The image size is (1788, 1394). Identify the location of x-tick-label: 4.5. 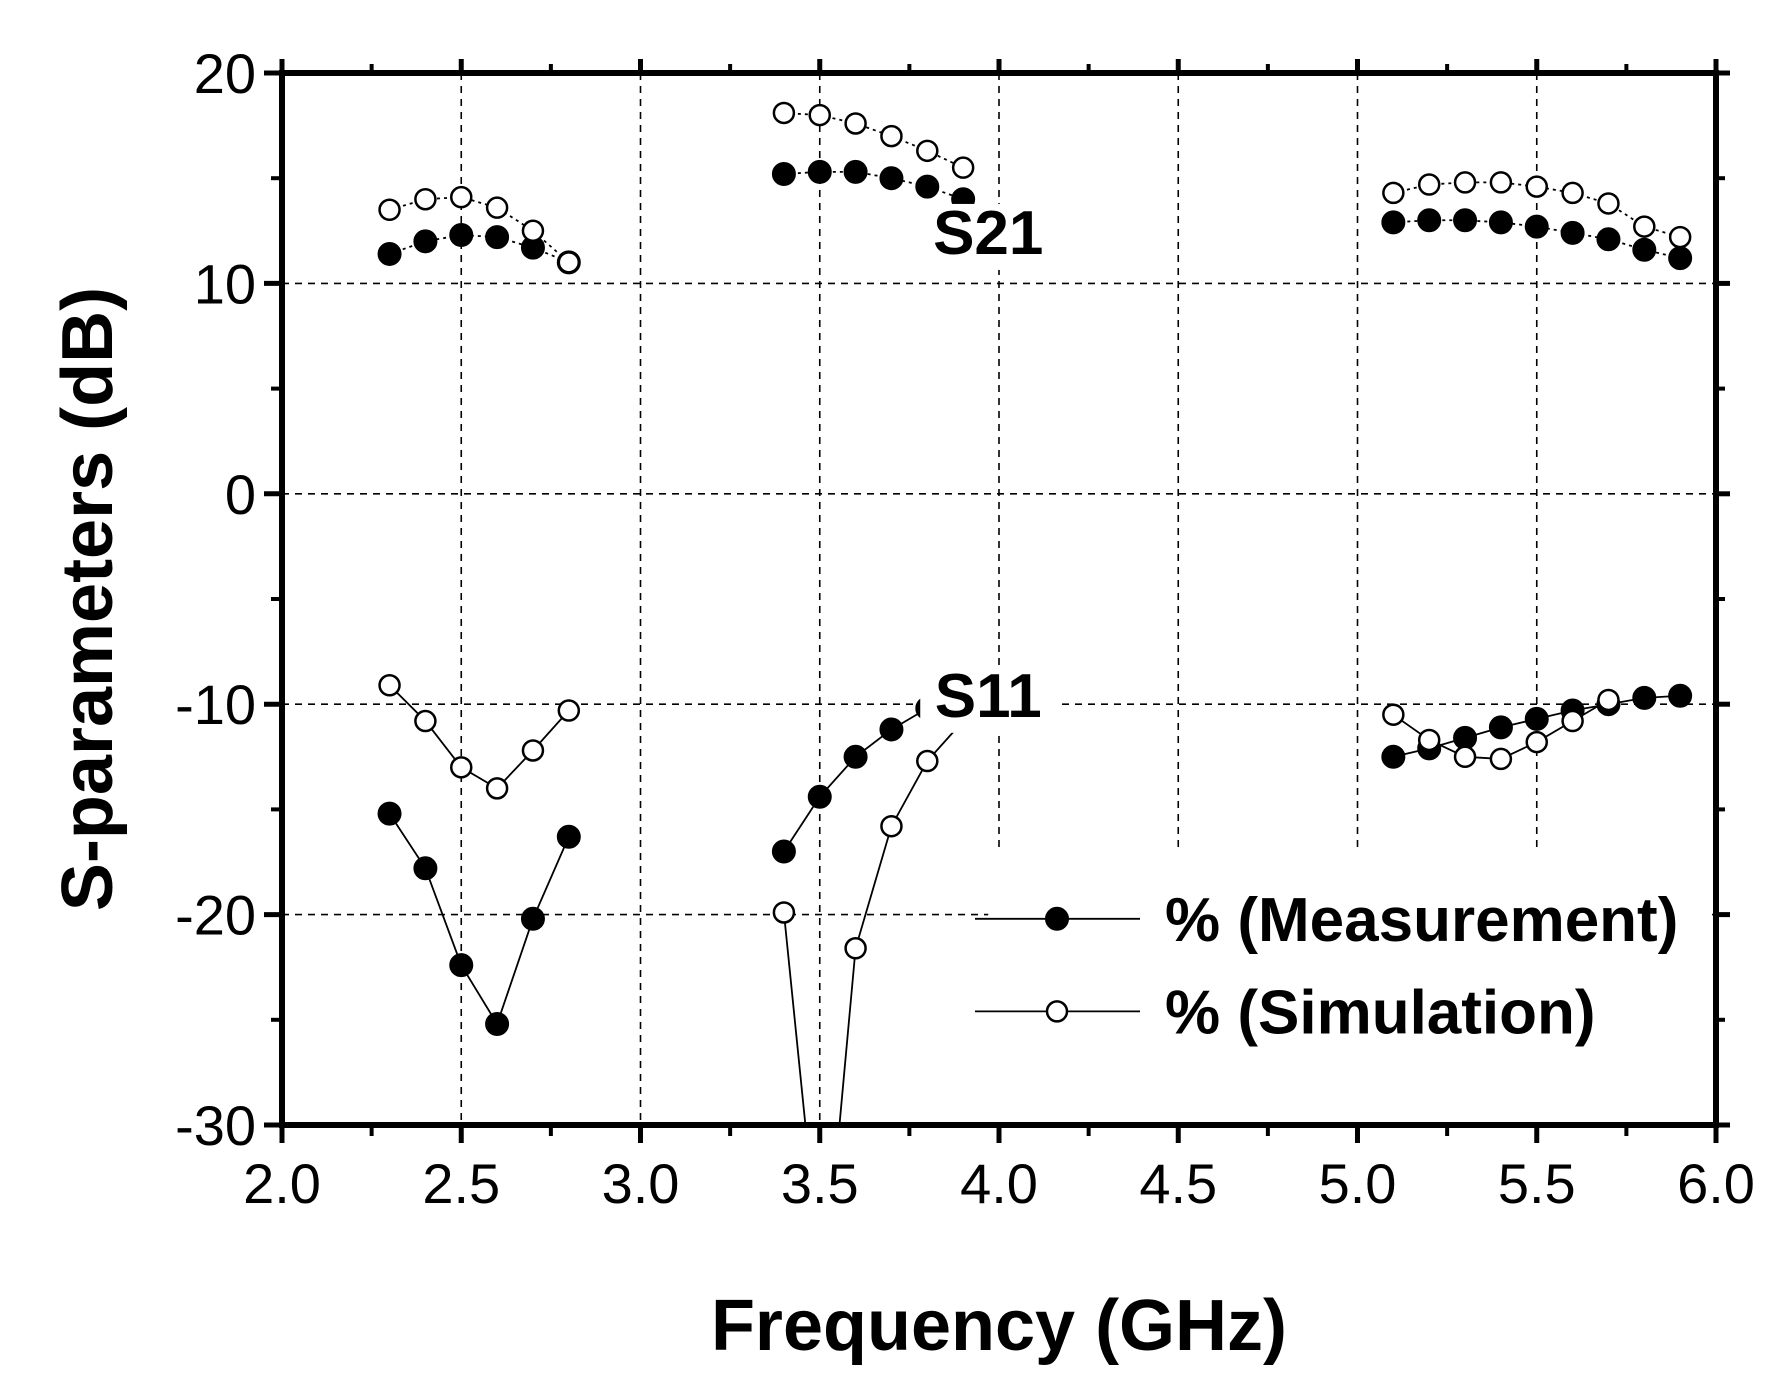
(1178, 1183).